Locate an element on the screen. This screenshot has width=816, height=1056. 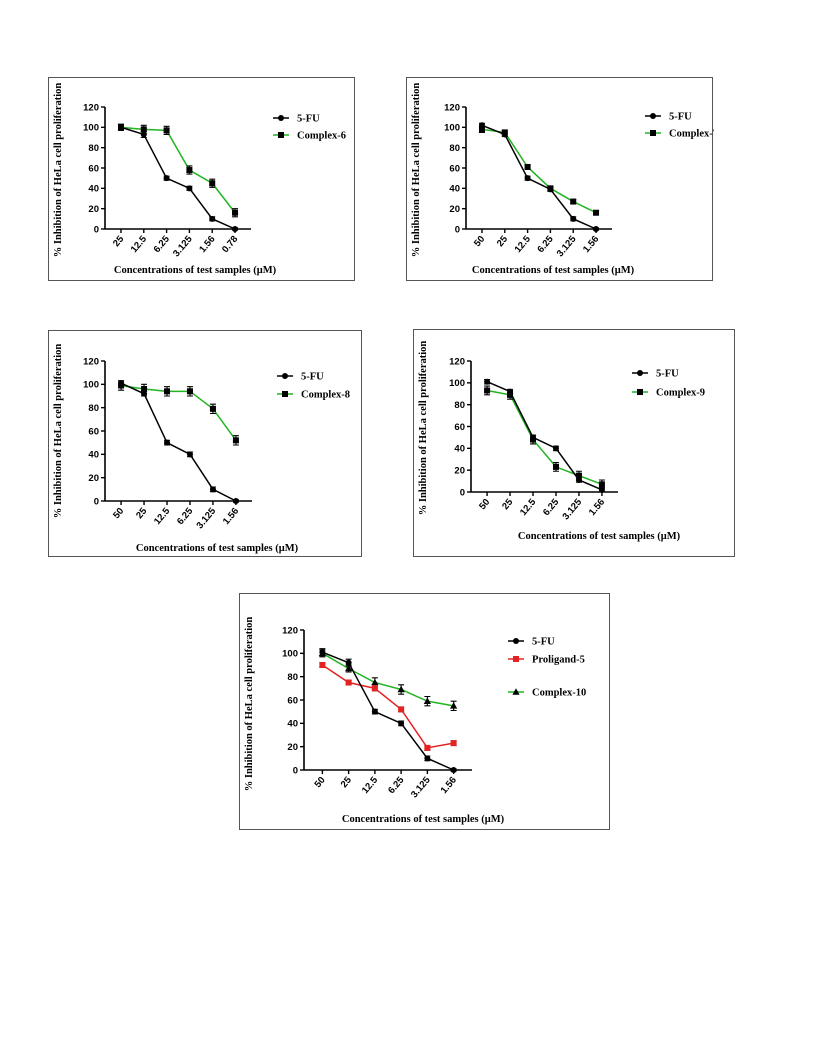
x-tick-label: 50 is located at coordinates (484, 504).